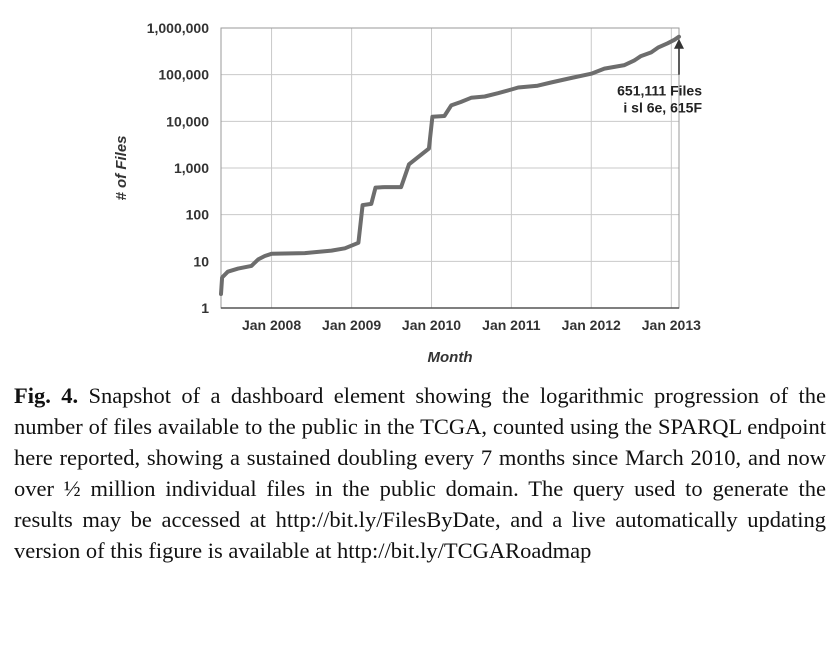 Image resolution: width=837 pixels, height=655 pixels. What do you see at coordinates (431, 325) in the screenshot?
I see `x-tick-label: Jan 2010` at bounding box center [431, 325].